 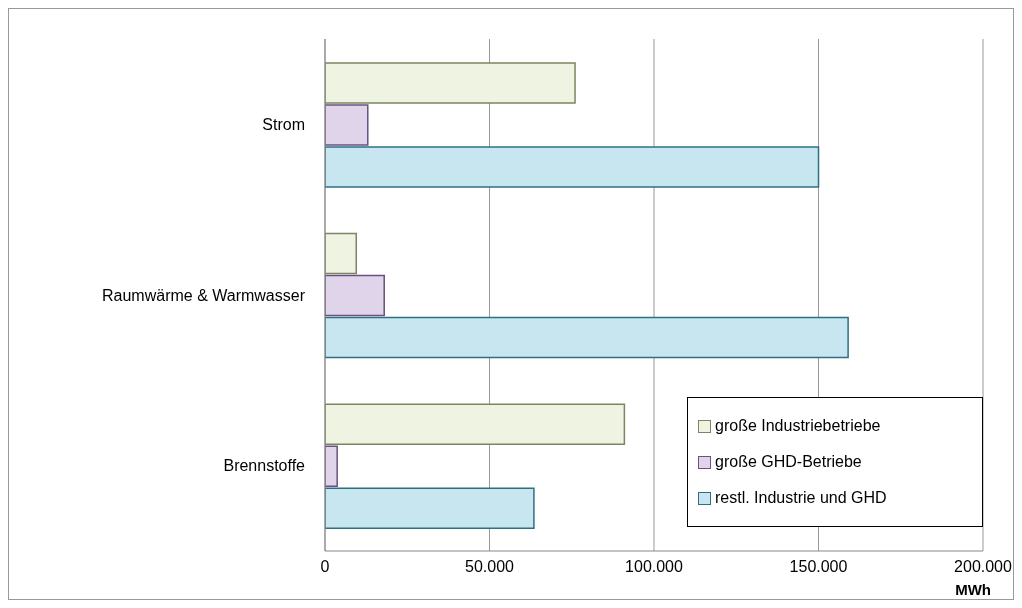 I want to click on legend-label: restl. Industrie und GHD, so click(x=801, y=498).